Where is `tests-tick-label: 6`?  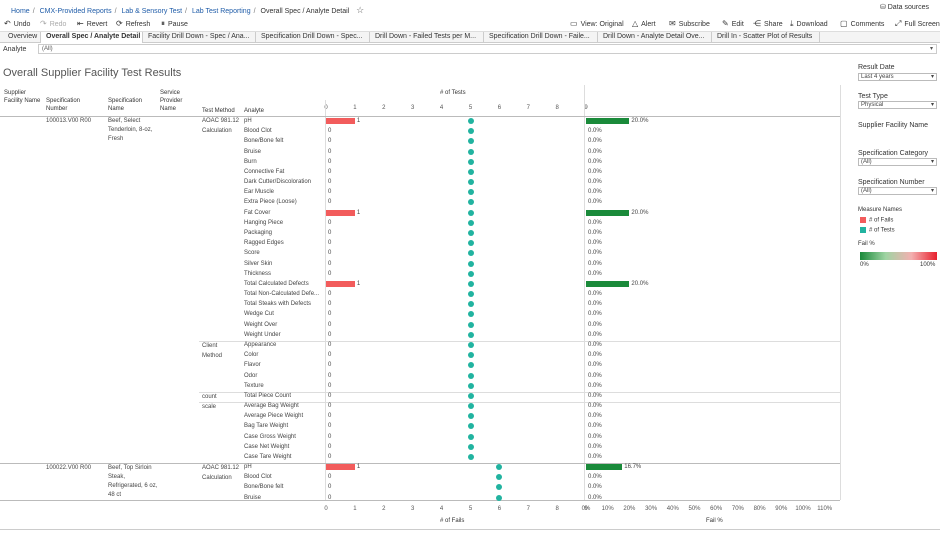
tests-tick-label: 6 is located at coordinates (499, 108).